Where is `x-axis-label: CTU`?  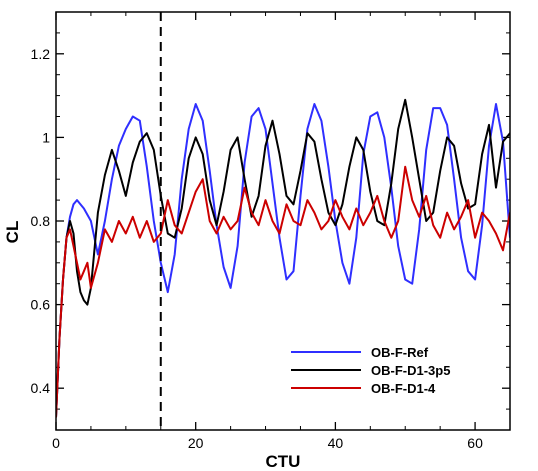
x-axis-label: CTU is located at coordinates (283, 461).